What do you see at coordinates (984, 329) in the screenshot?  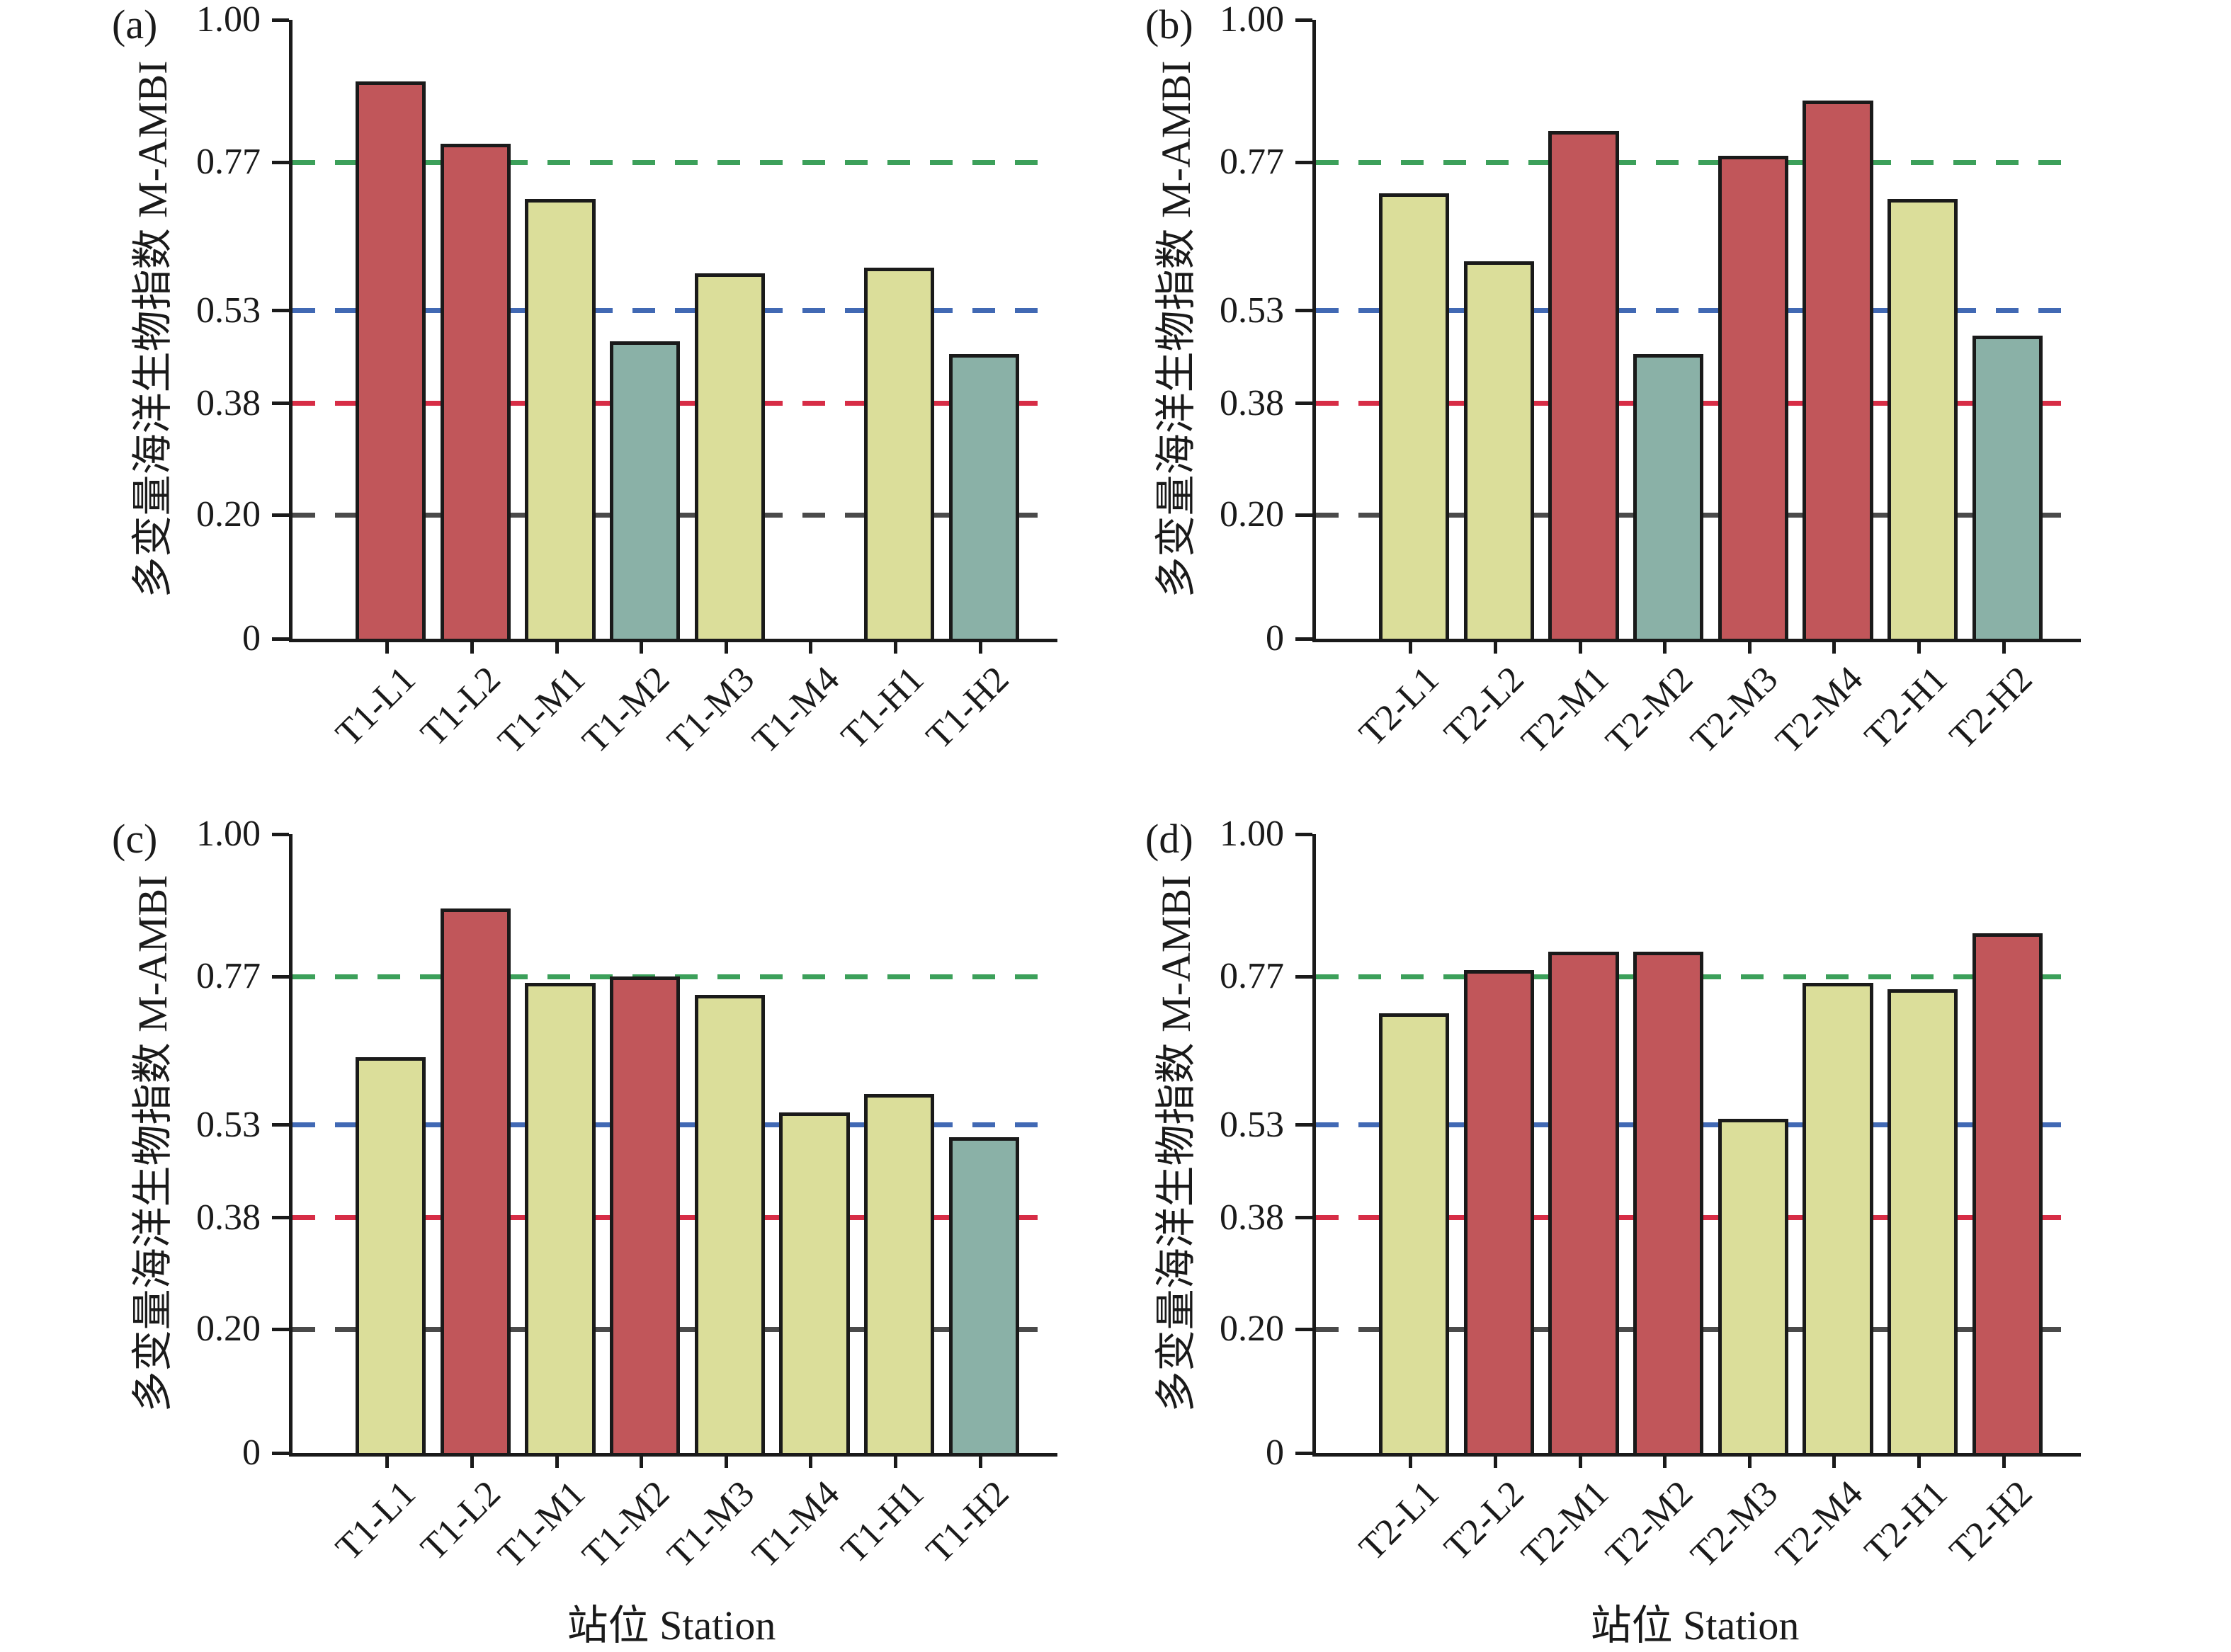 I see `bar-slot-T1-H2` at bounding box center [984, 329].